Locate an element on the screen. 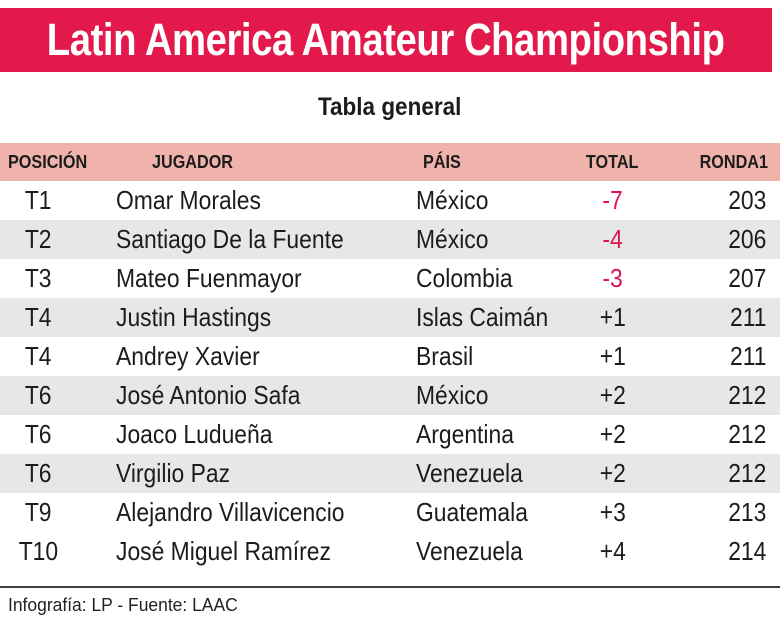  cell-value: +3 is located at coordinates (612, 512).